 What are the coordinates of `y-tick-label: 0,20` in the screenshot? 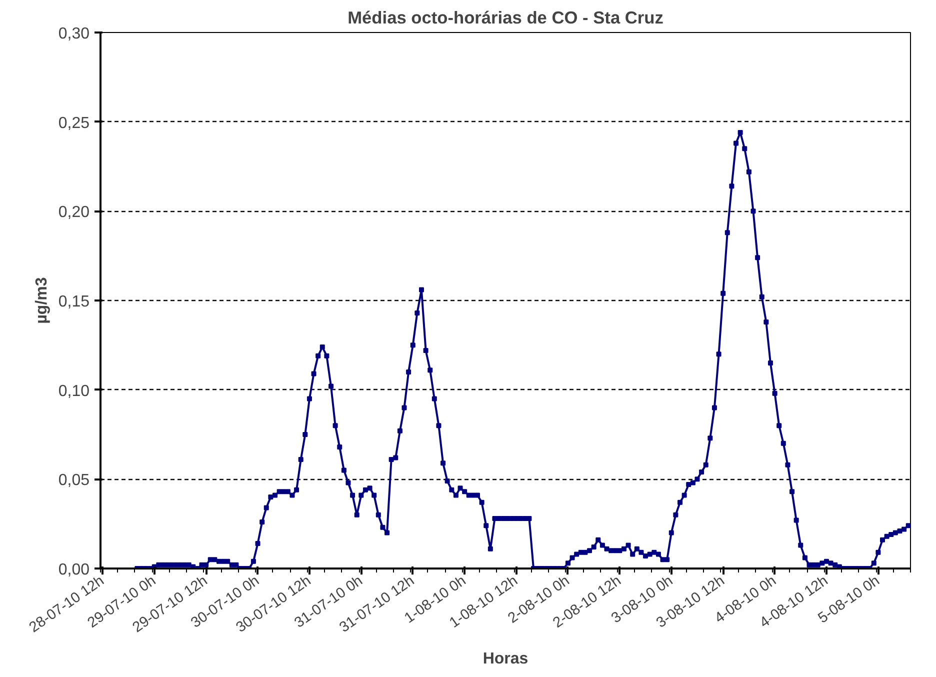 It's located at (74, 213).